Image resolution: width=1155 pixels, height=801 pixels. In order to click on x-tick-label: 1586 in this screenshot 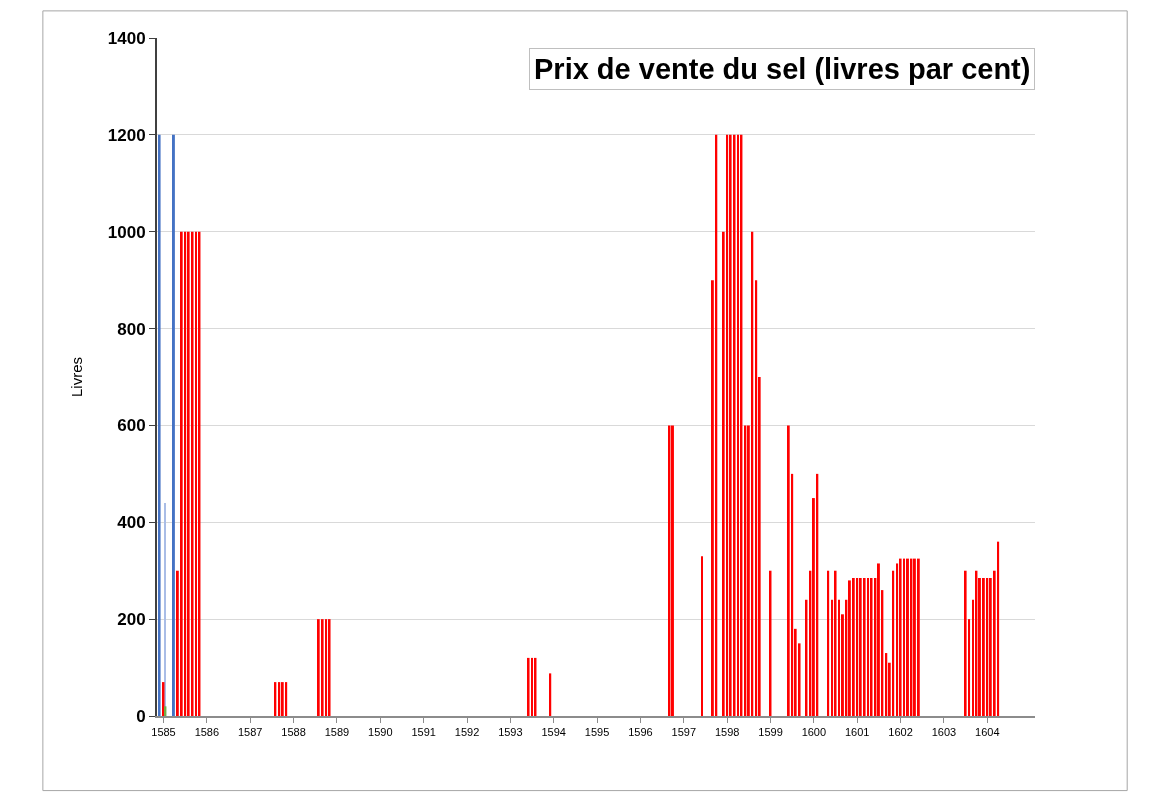, I will do `click(207, 732)`.